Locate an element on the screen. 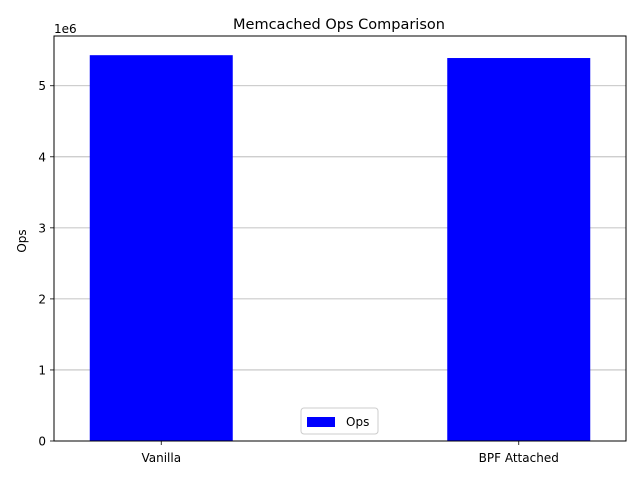 The width and height of the screenshot is (640, 484). y-axis-offset-label: 1e6 is located at coordinates (65, 29).